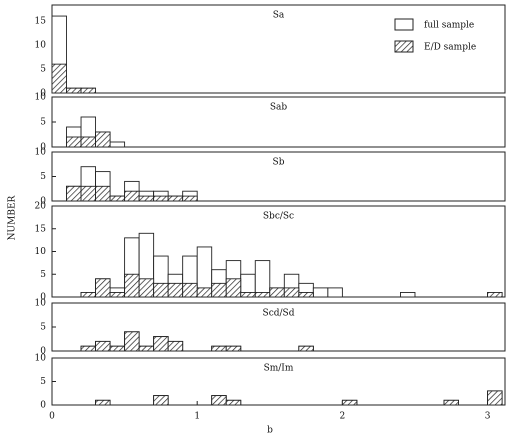 Image resolution: width=526 pixels, height=437 pixels. What do you see at coordinates (279, 108) in the screenshot?
I see `panel-title: Sab` at bounding box center [279, 108].